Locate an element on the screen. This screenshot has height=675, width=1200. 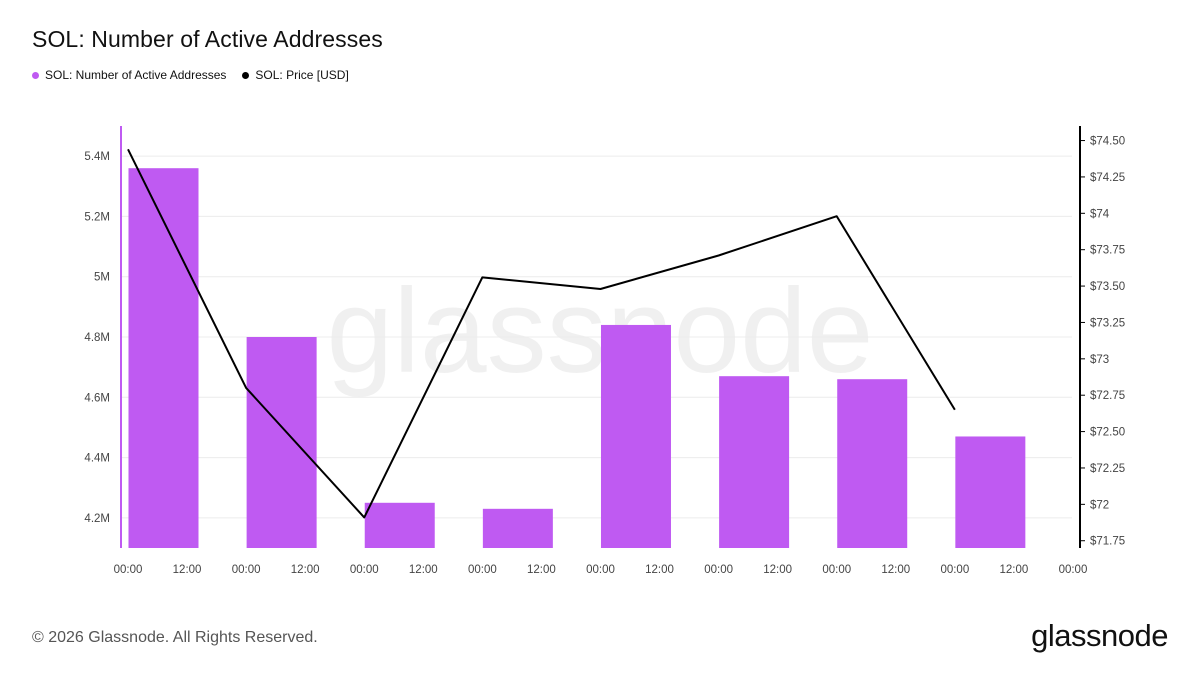
y-right-tick-label: $73.50 is located at coordinates (1107, 287).